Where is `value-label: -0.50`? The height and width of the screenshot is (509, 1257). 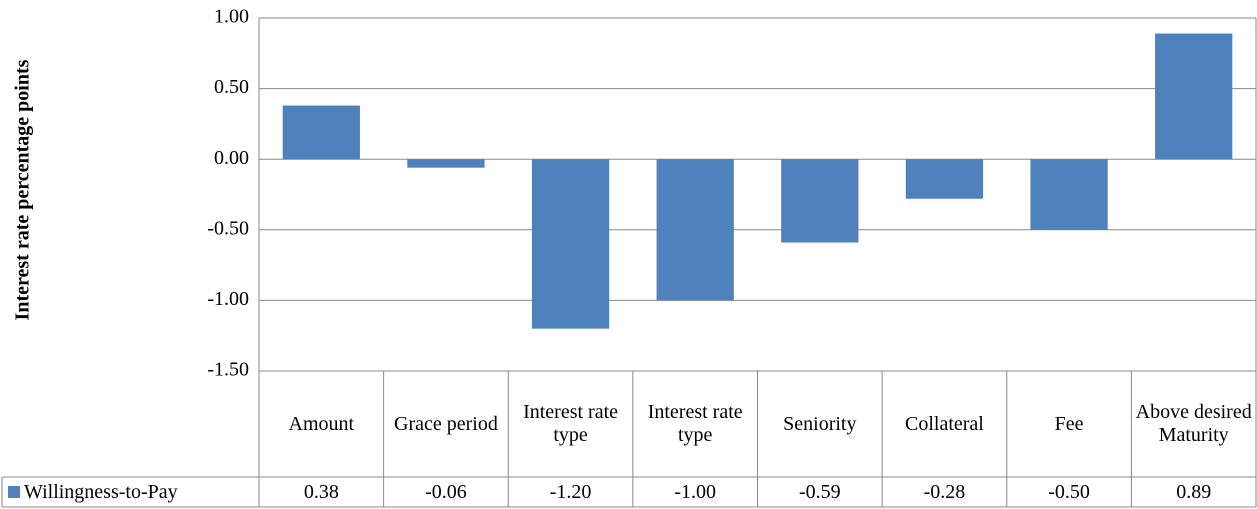
value-label: -0.50 is located at coordinates (1069, 491).